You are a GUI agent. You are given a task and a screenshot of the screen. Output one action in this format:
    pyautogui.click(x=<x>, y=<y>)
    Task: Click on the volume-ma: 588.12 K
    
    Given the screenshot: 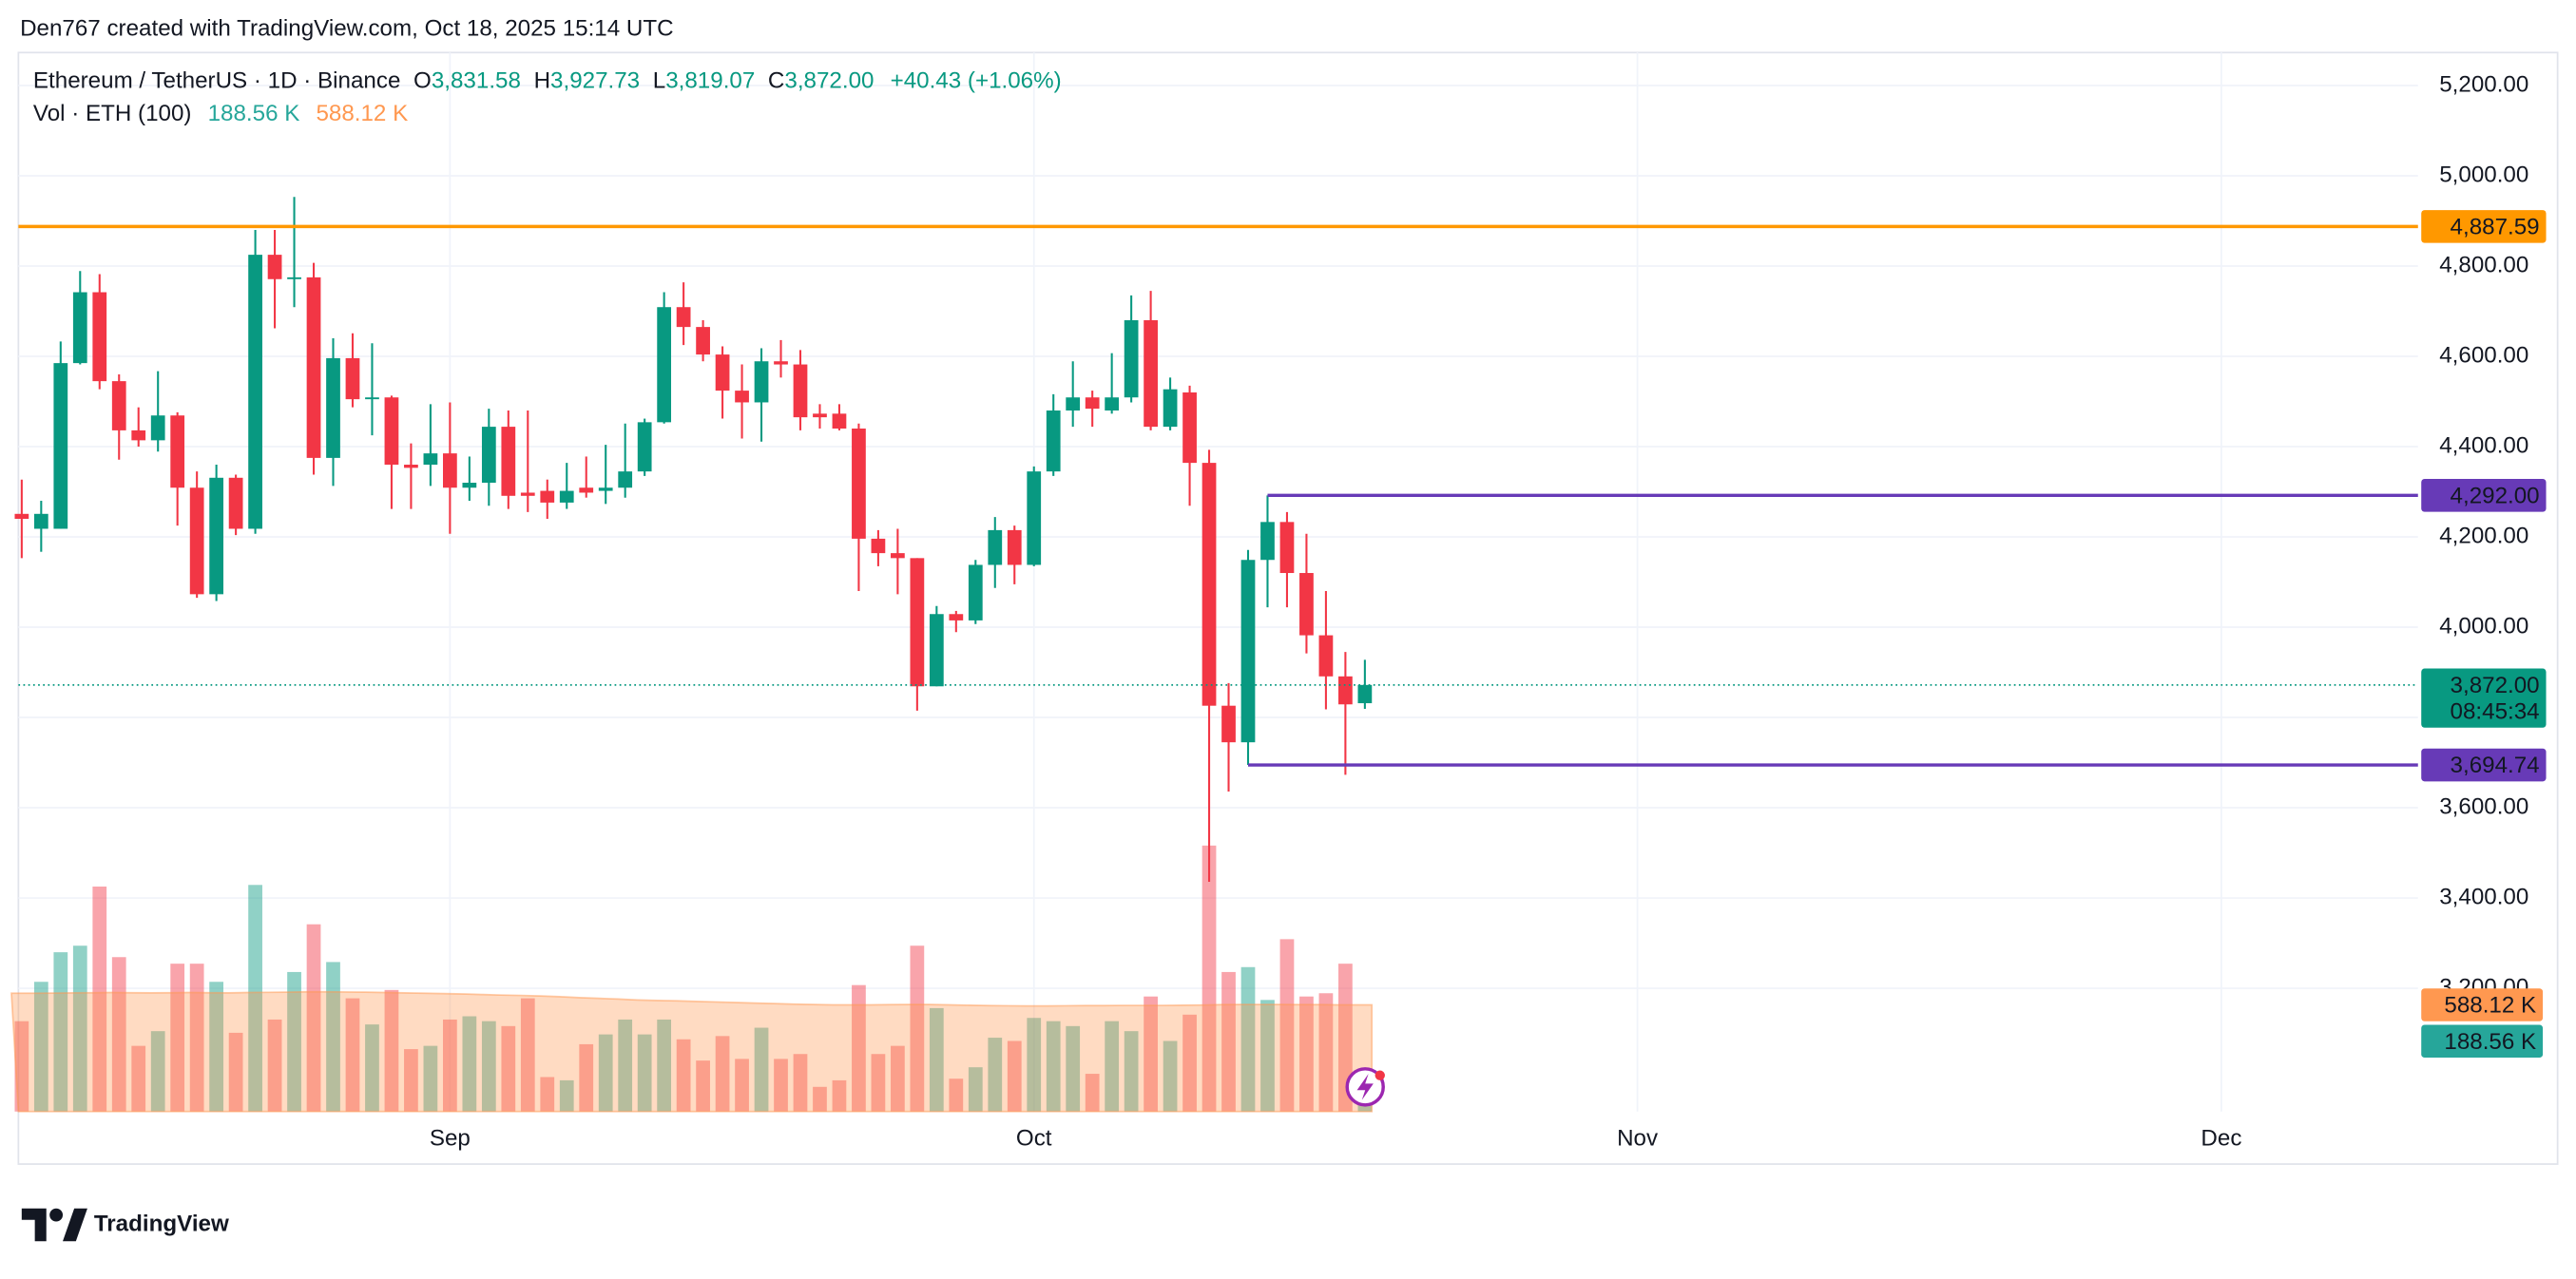 What is the action you would take?
    pyautogui.click(x=362, y=113)
    